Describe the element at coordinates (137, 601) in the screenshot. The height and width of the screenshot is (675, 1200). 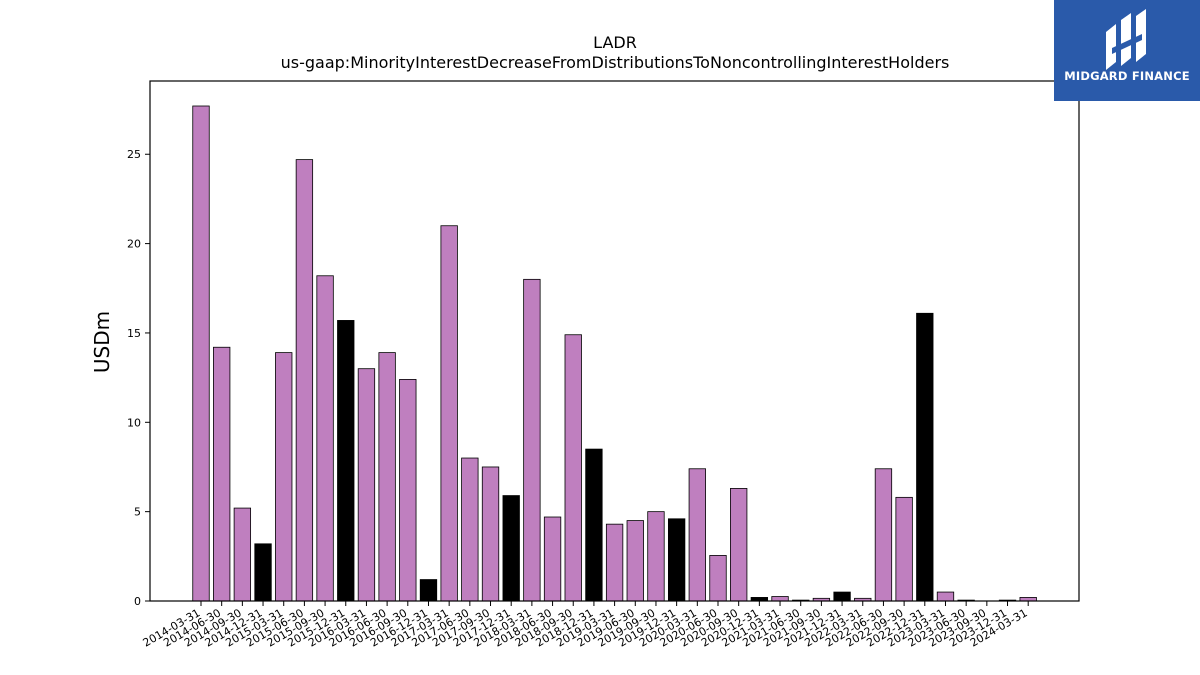
I see `y-tick-label: 0` at that location.